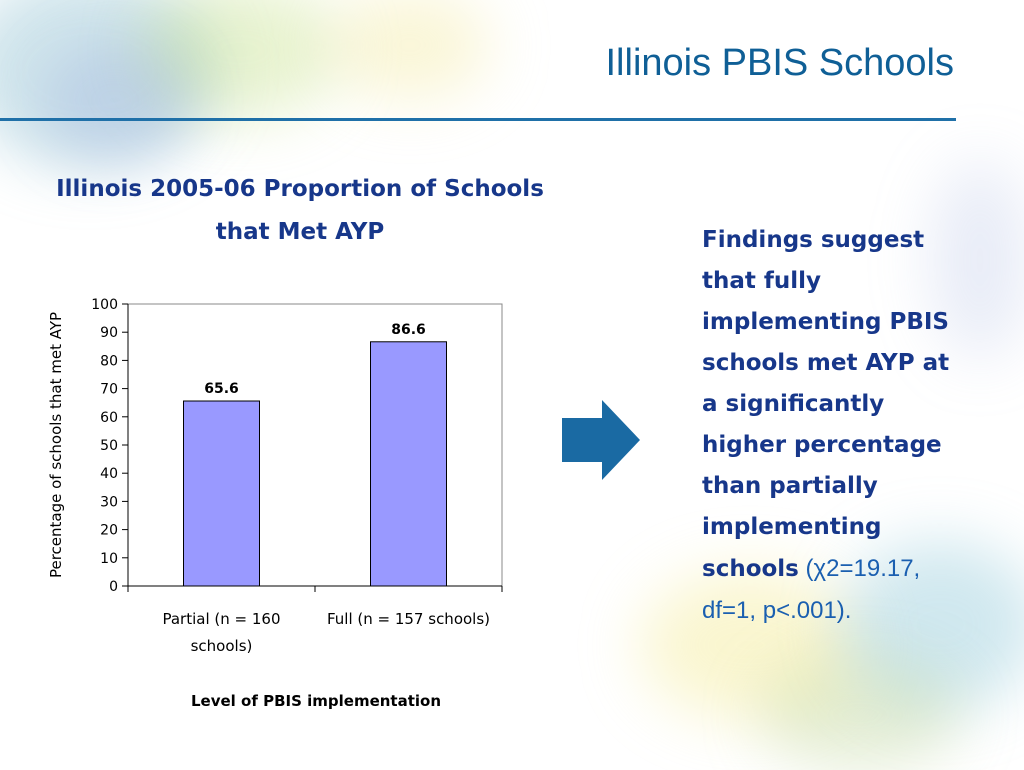  What do you see at coordinates (109, 361) in the screenshot?
I see `y-tick-label: 80` at bounding box center [109, 361].